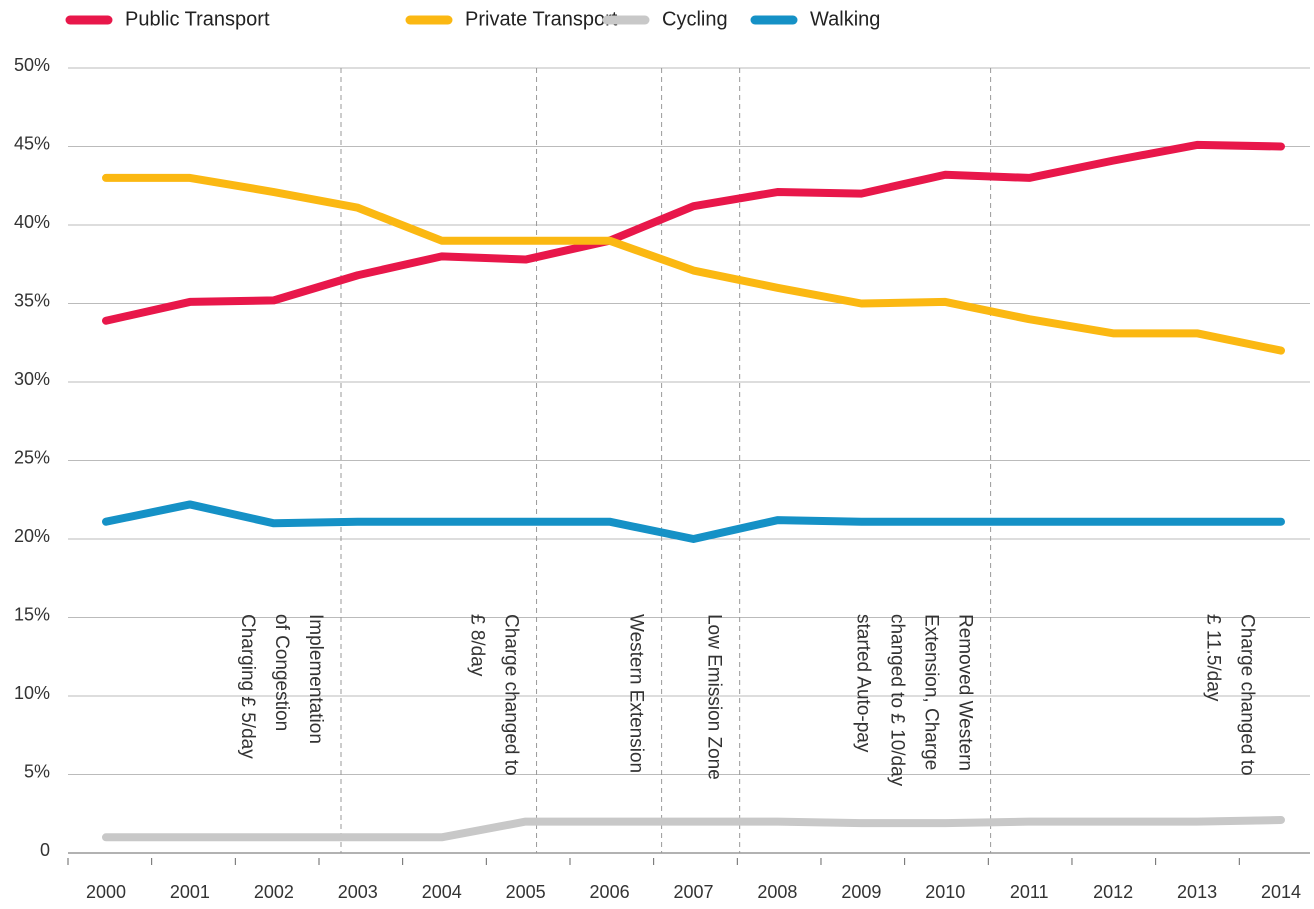 This screenshot has height=909, width=1314. I want to click on annotation-text: Charging £ 5/day, so click(247, 686).